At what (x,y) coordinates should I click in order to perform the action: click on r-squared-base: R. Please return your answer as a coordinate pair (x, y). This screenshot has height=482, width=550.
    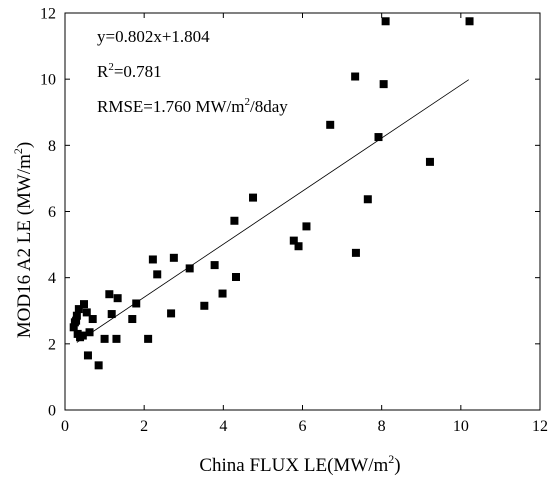
    Looking at the image, I should click on (103, 71).